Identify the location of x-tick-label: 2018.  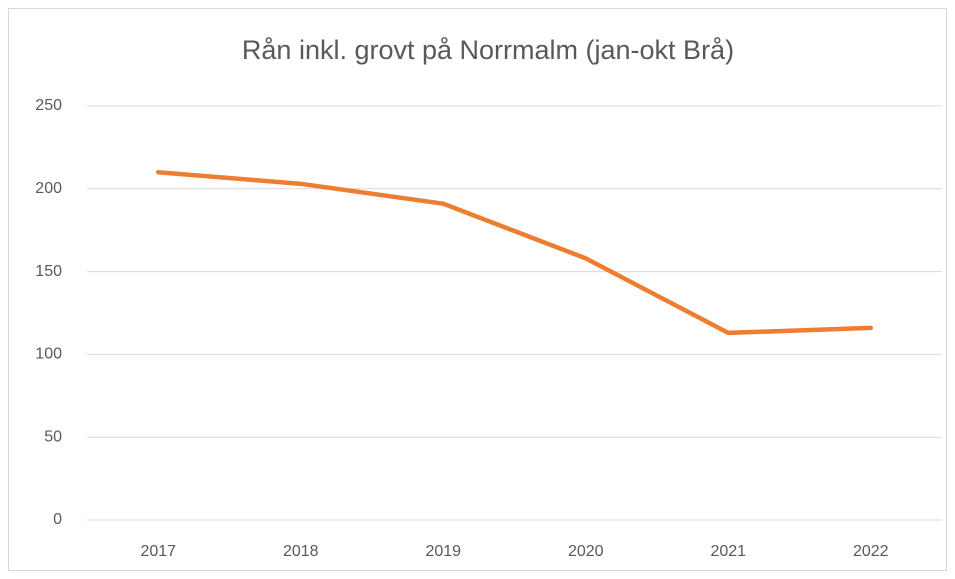
(301, 551).